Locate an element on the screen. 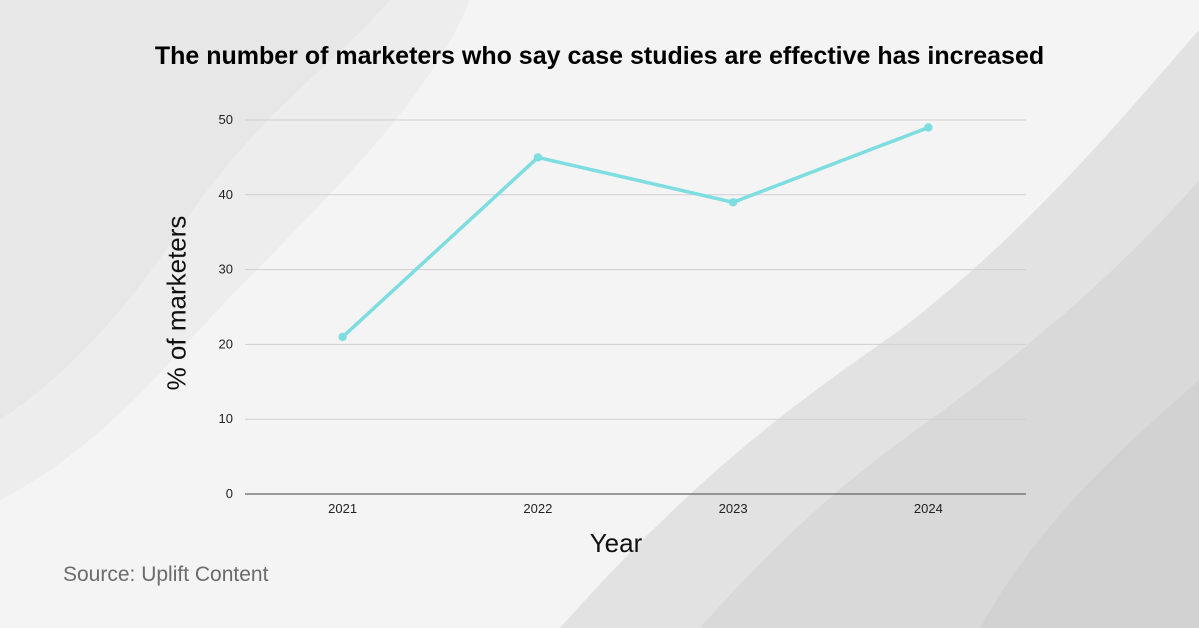 This screenshot has height=628, width=1199. x-tick-label: 2022 is located at coordinates (537, 508).